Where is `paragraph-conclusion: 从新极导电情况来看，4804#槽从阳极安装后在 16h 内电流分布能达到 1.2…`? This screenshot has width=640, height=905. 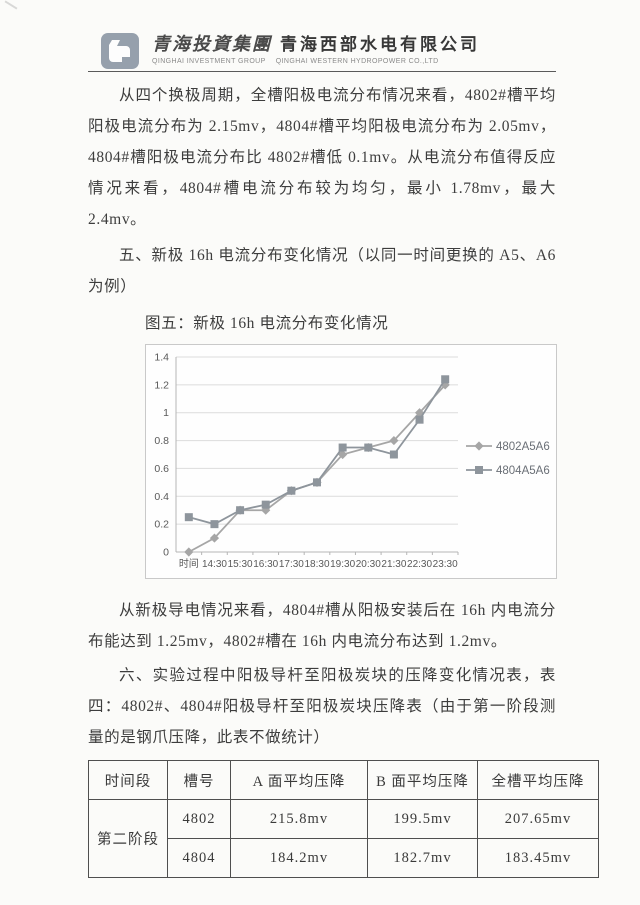
paragraph-conclusion: 从新极导电情况来看，4804#槽从阳极安装后在 16h 内电流分布能达到 1.2… is located at coordinates (322, 626).